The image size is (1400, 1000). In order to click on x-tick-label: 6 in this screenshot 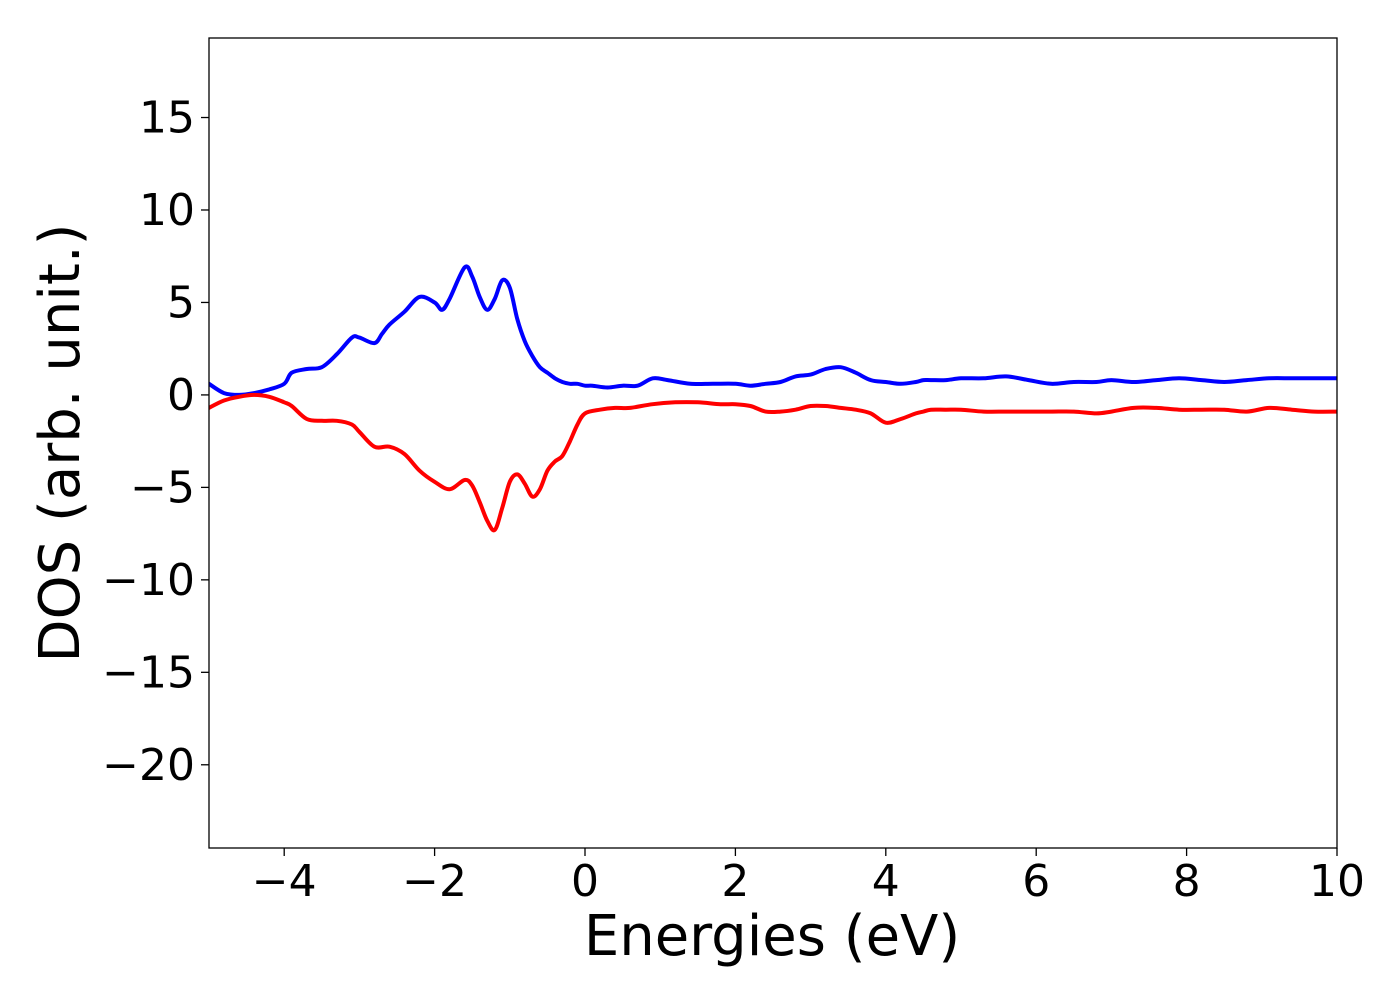, I will do `click(1036, 881)`.